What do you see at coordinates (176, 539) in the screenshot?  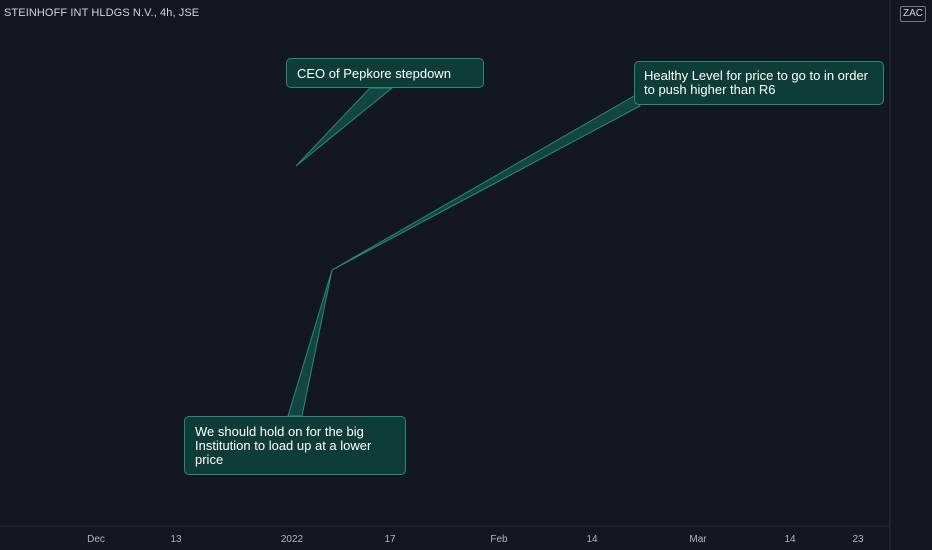 I see `time-tick-label: 13` at bounding box center [176, 539].